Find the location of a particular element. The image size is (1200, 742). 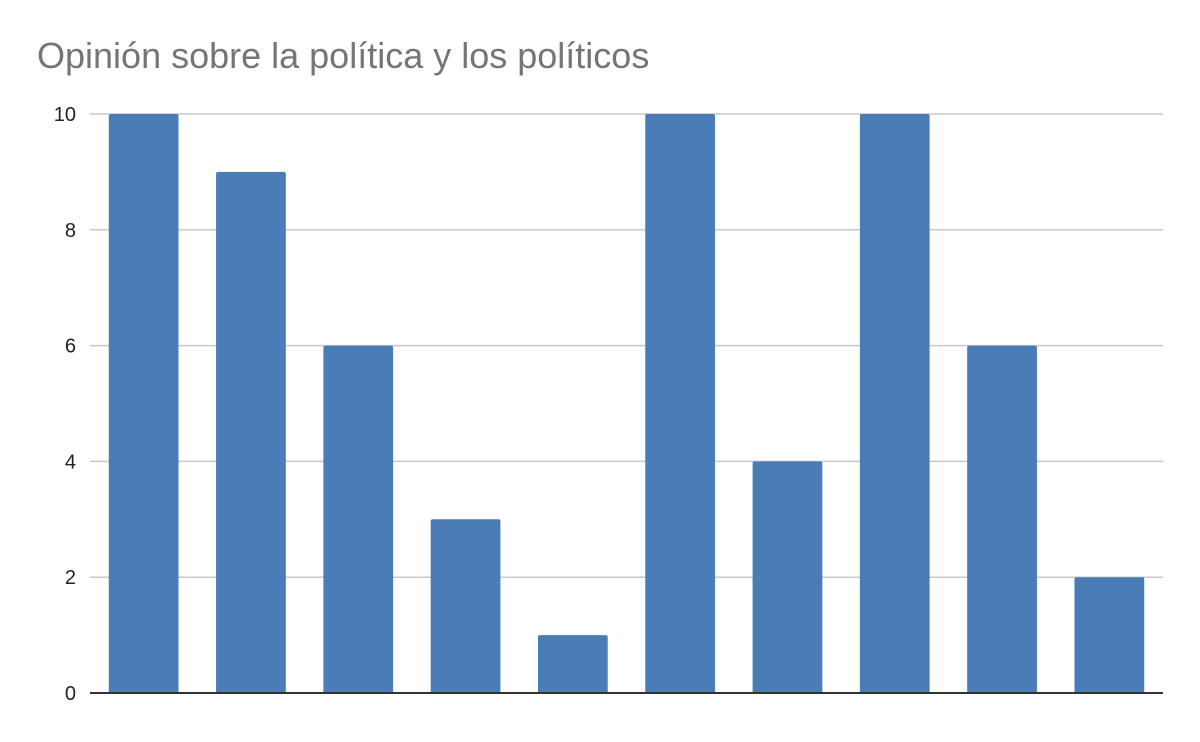

y-tick-label: 0 is located at coordinates (70, 694).